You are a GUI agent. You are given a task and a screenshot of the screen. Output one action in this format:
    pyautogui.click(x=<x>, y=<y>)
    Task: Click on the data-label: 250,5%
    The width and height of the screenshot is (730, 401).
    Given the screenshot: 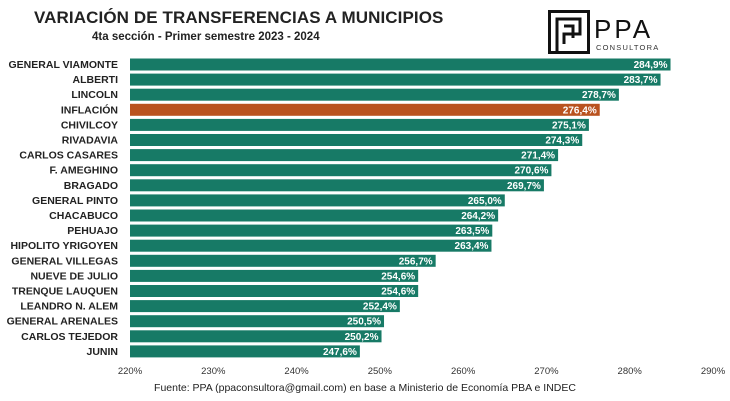 What is the action you would take?
    pyautogui.click(x=364, y=322)
    